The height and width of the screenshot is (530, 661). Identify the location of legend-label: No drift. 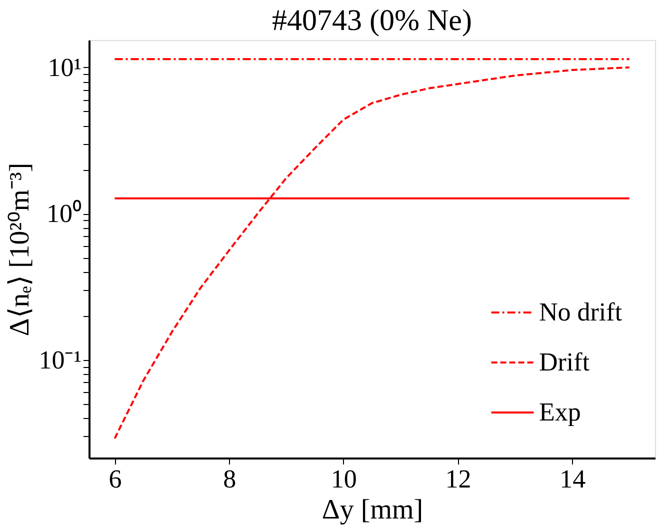
(581, 312).